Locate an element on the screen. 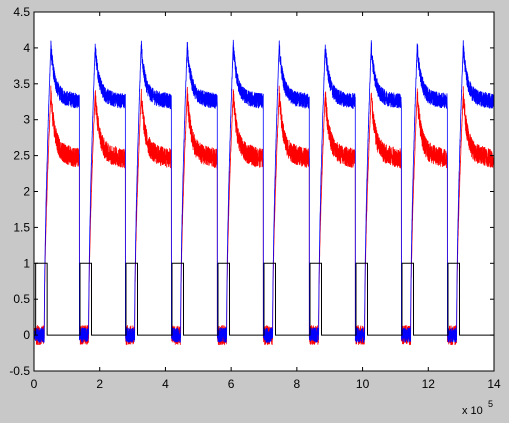 The image size is (509, 423). y-tick-label: 2 is located at coordinates (26, 192).